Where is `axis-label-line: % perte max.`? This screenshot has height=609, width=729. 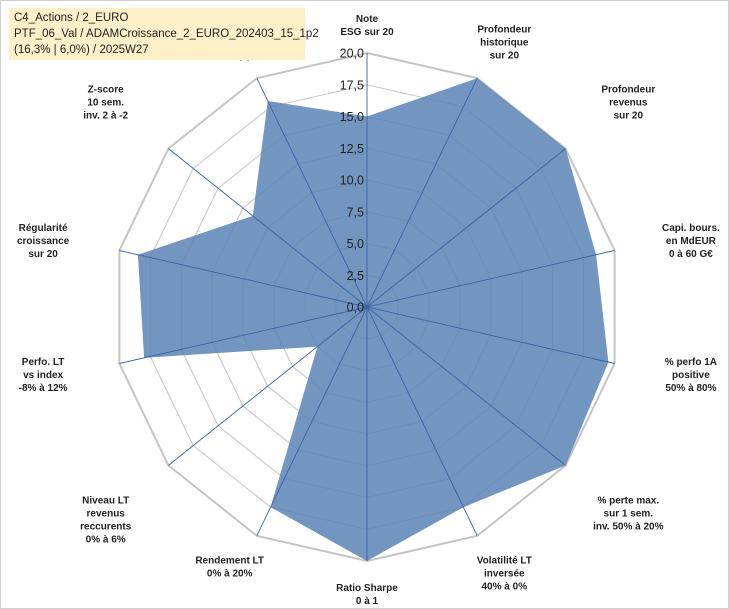 axis-label-line: % perte max. is located at coordinates (628, 500).